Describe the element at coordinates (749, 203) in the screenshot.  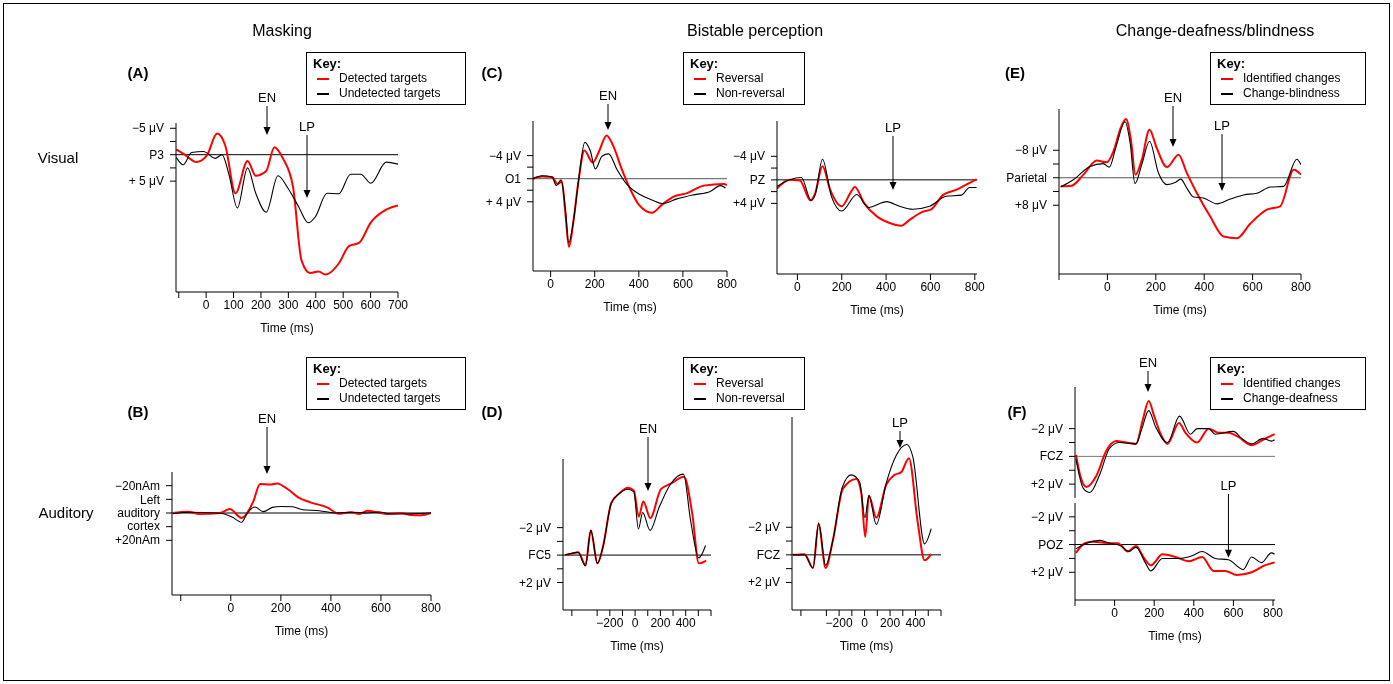
I see `y-tick-label: +4 μV` at that location.